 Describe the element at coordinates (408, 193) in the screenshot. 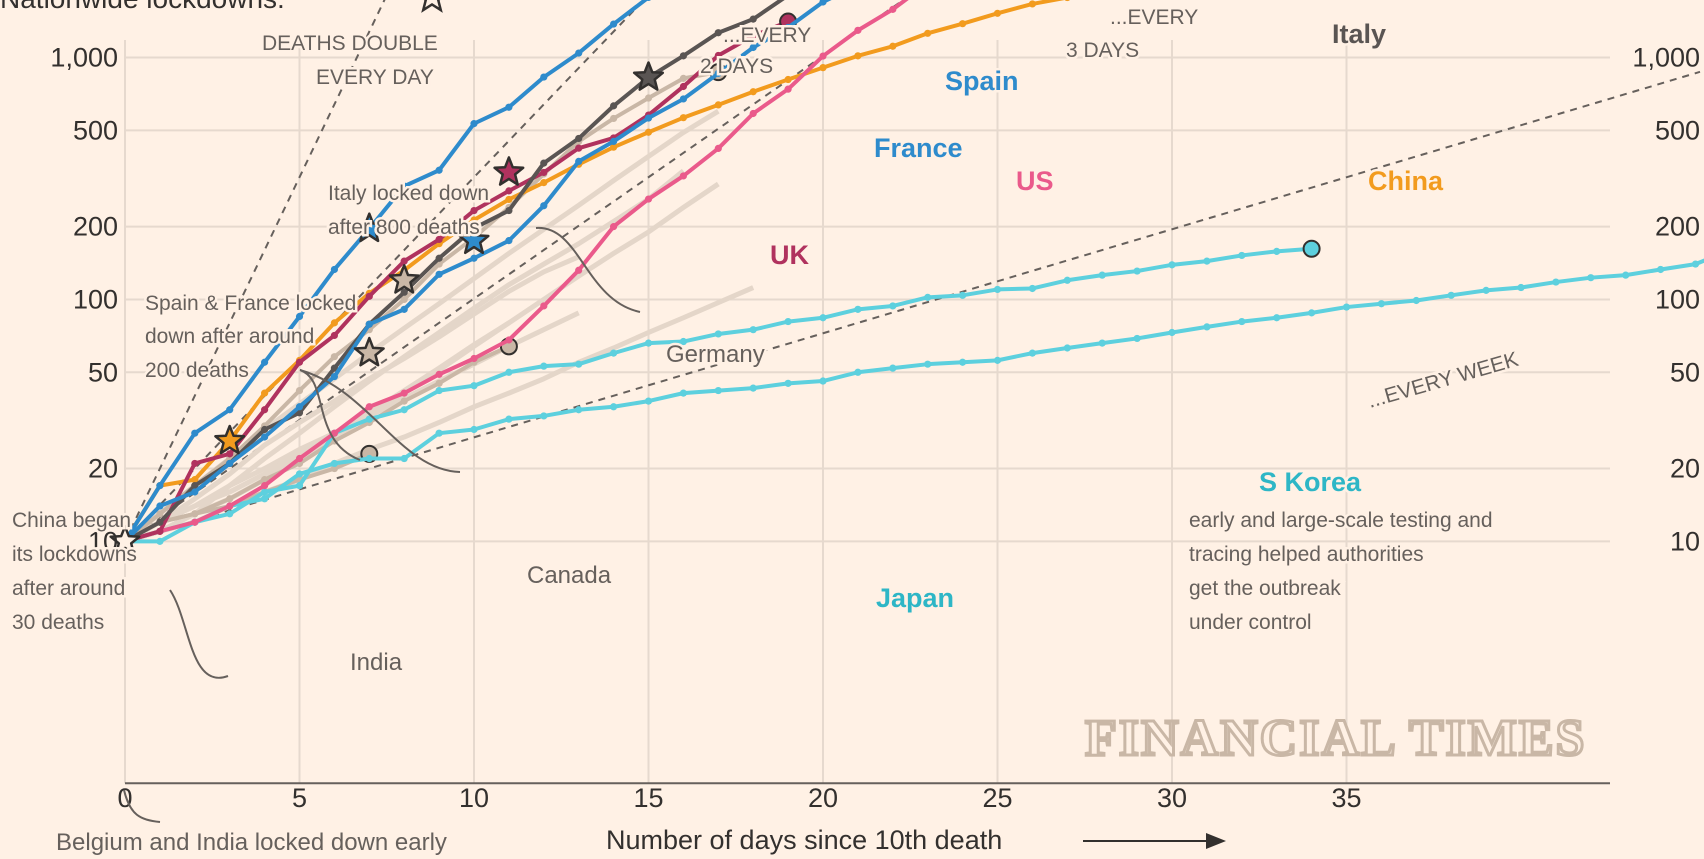

I see `italy-note-line1: Italy locked down` at that location.